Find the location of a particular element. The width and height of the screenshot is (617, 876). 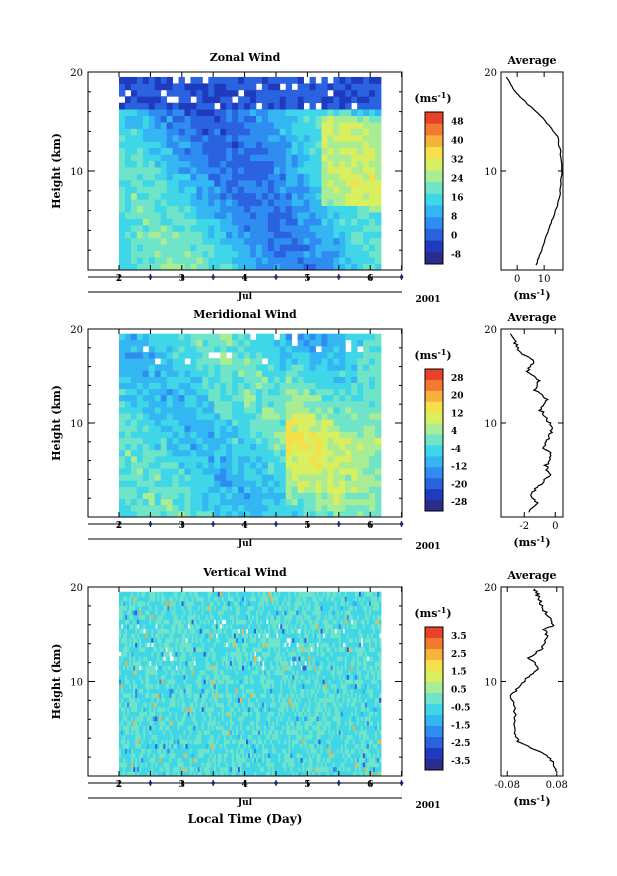

colorbar-segment is located at coordinates (434, 440).